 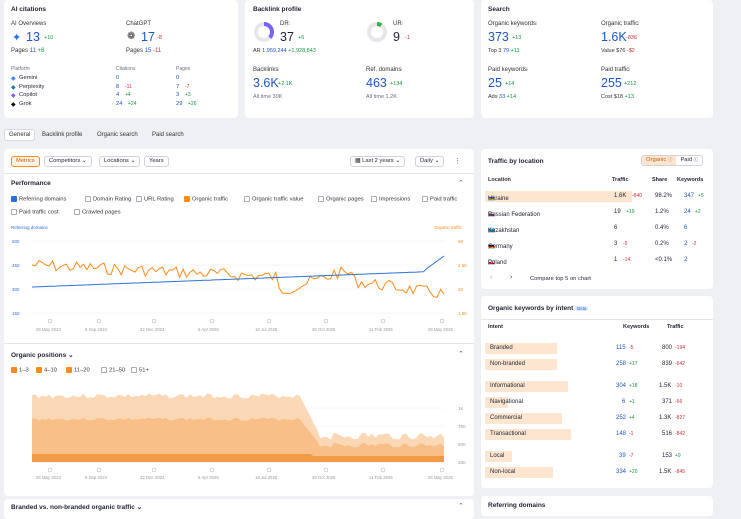 What do you see at coordinates (13, 104) in the screenshot?
I see `platform-icon: ◆` at bounding box center [13, 104].